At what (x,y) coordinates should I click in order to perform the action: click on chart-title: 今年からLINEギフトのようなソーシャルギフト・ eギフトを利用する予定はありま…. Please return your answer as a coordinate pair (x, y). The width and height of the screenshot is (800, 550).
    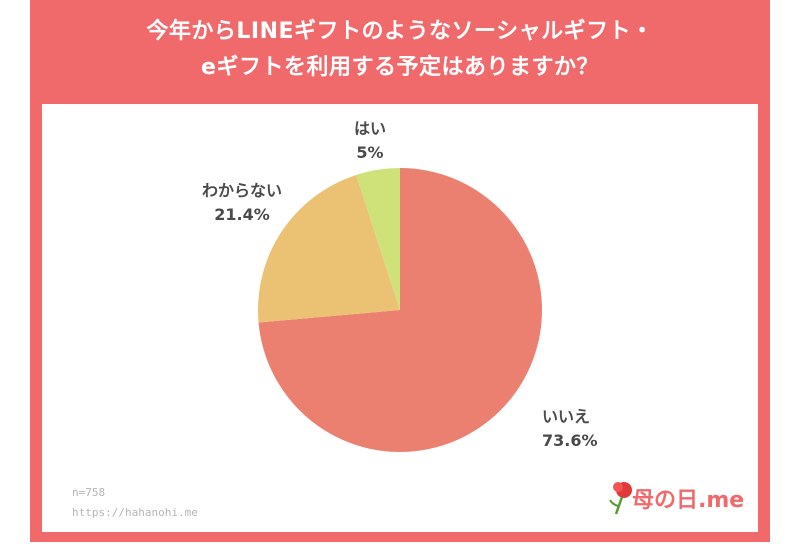
    Looking at the image, I should click on (400, 50).